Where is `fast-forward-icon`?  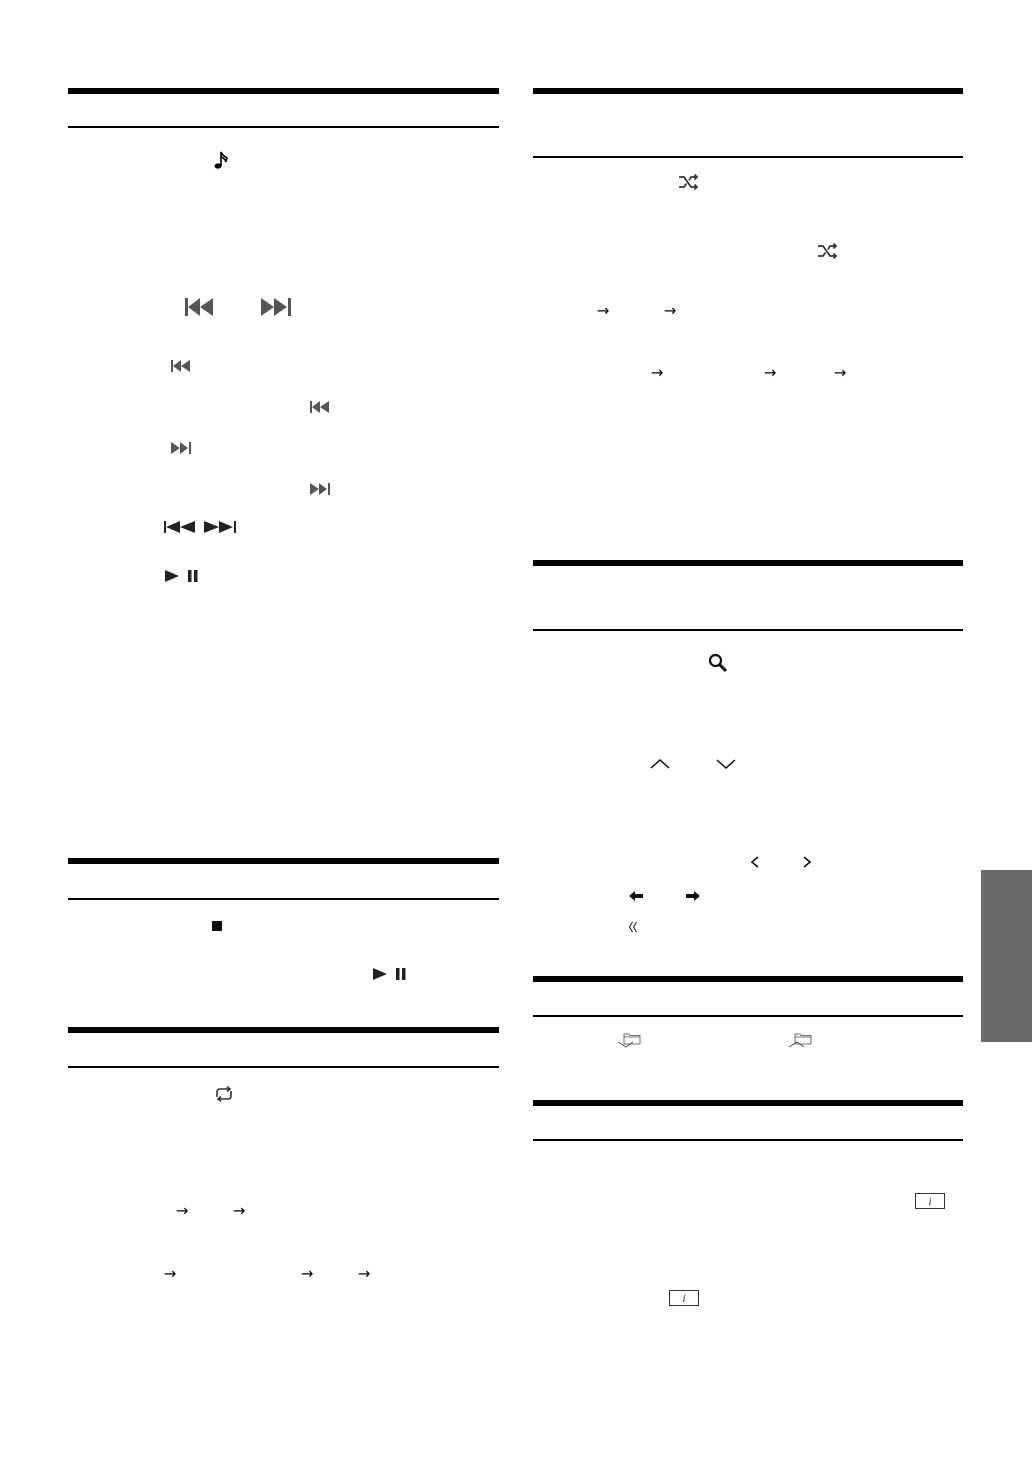
fast-forward-icon is located at coordinates (220, 527).